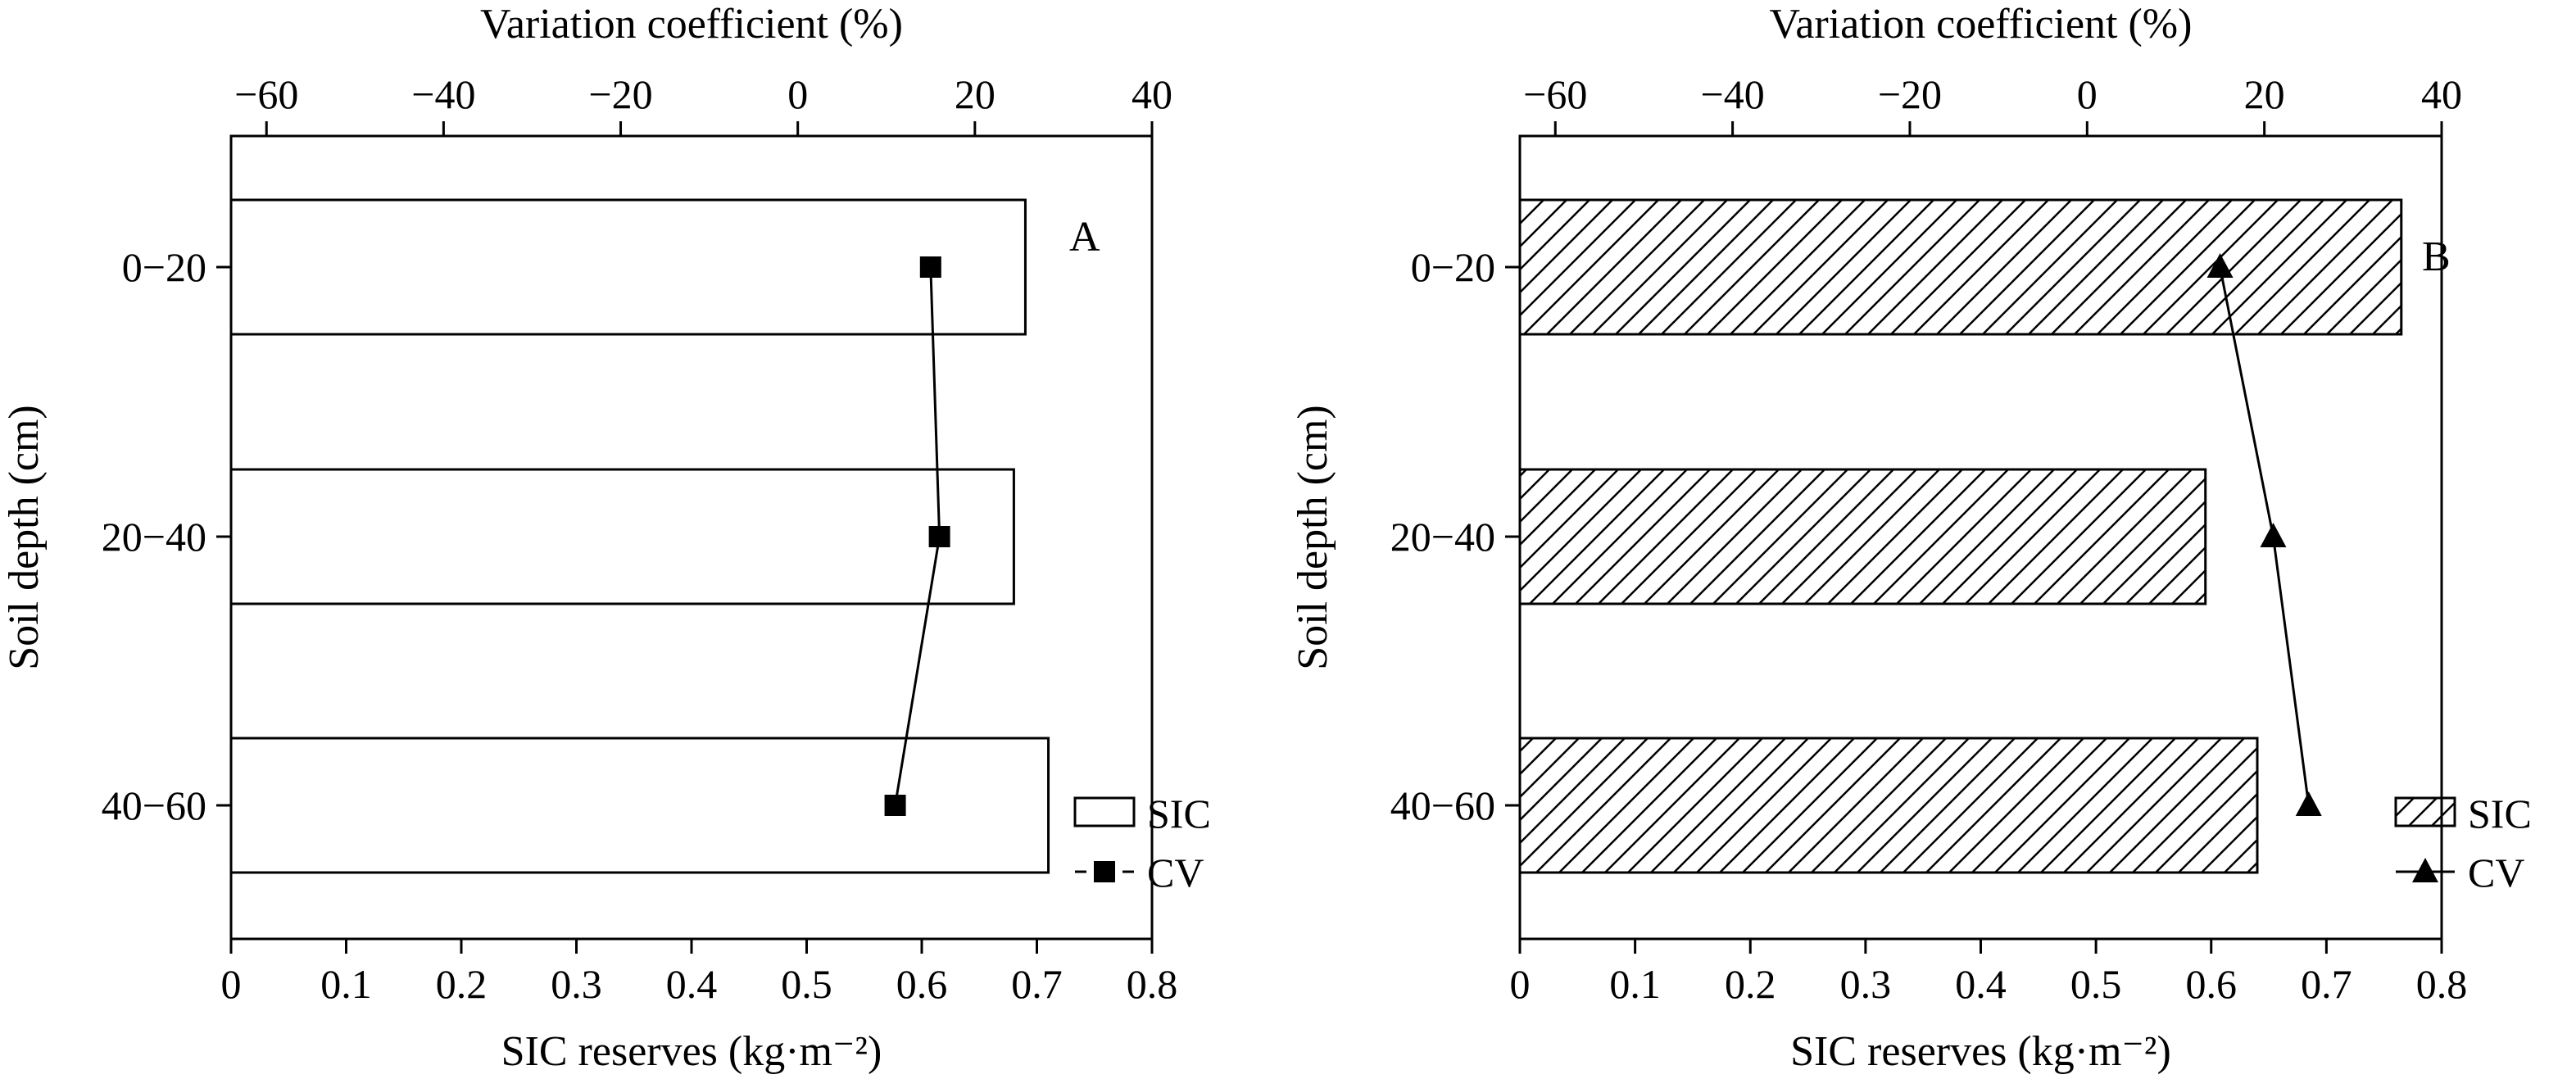  I want to click on cv-line, so click(2265, 536).